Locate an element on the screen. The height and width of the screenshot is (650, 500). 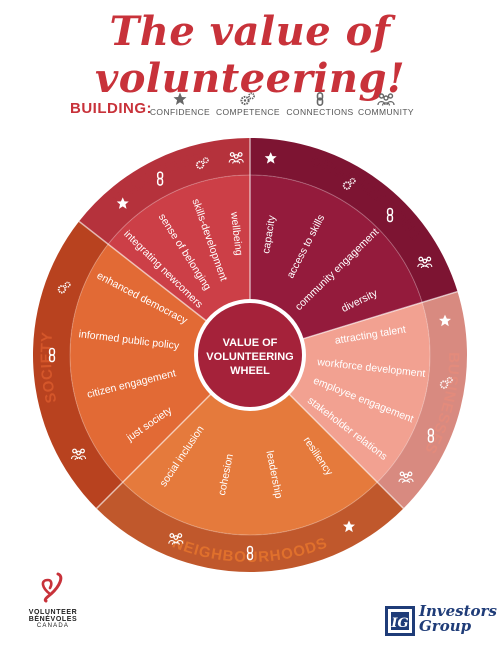
brand-right-line1: Investors is located at coordinates (458, 611).